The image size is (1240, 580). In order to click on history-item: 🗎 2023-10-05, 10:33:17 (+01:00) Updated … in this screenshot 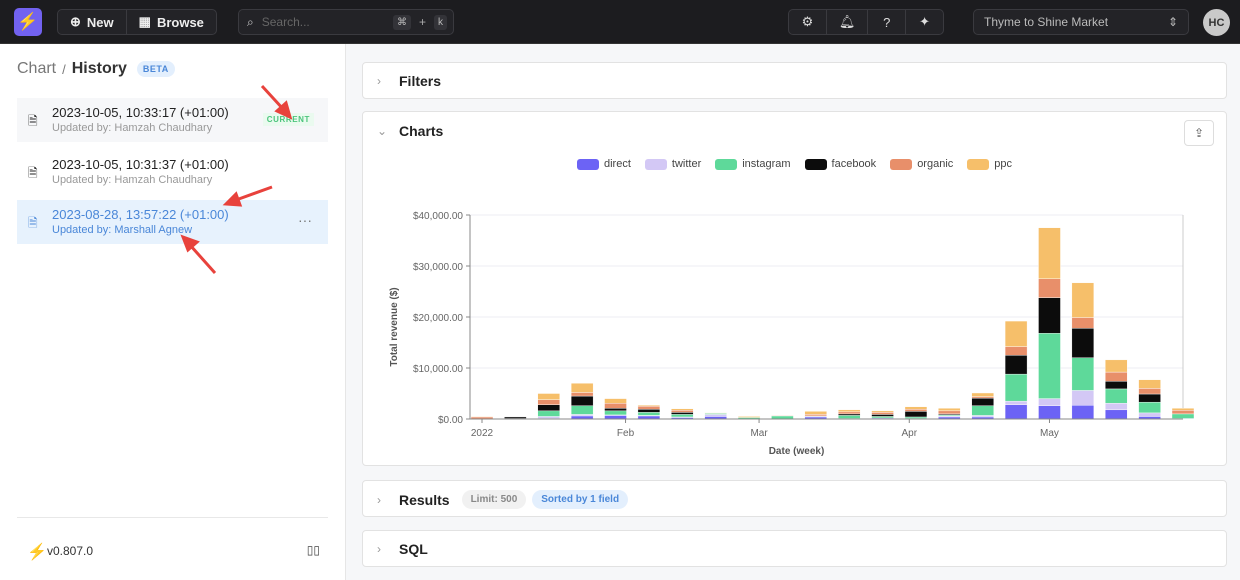, I will do `click(172, 120)`.